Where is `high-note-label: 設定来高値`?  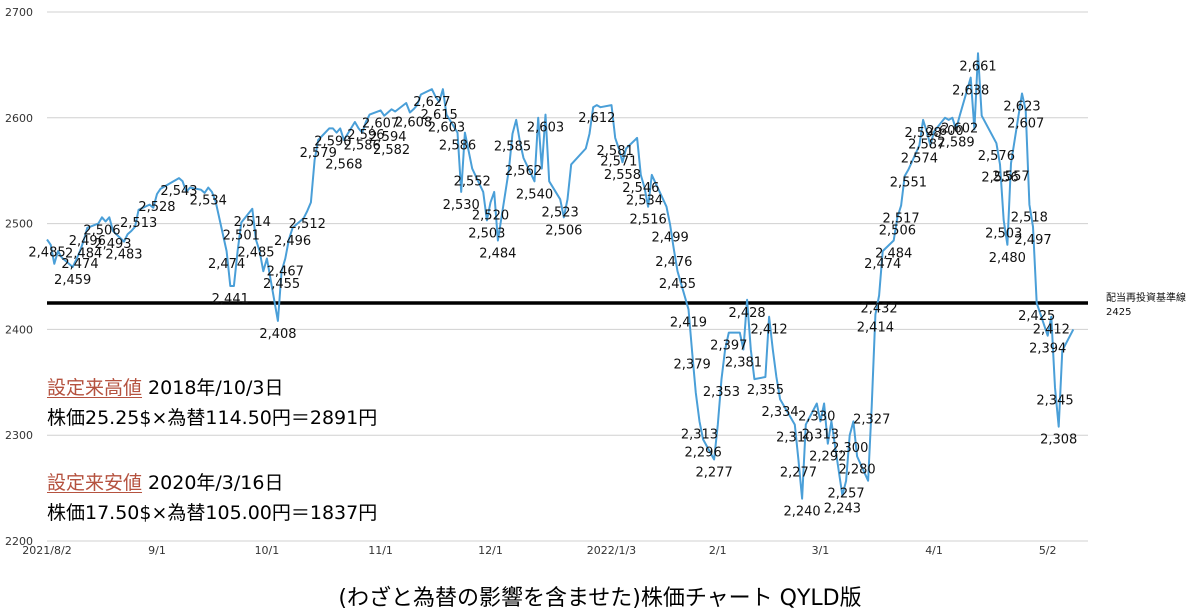
high-note-label: 設定来高値 is located at coordinates (95, 388).